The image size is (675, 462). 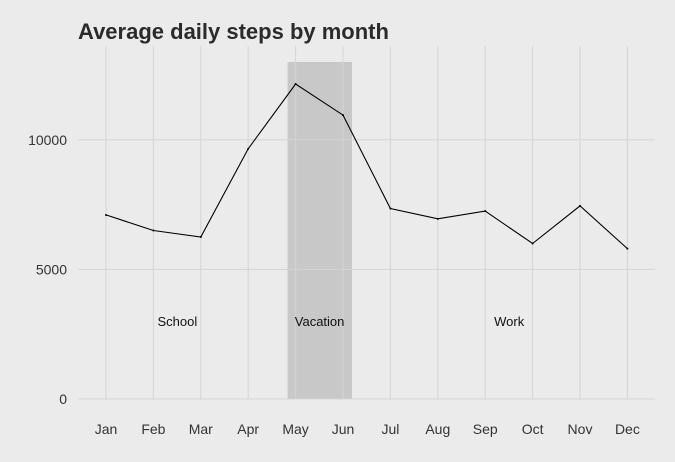 I want to click on x-tick-label: May, so click(x=295, y=429).